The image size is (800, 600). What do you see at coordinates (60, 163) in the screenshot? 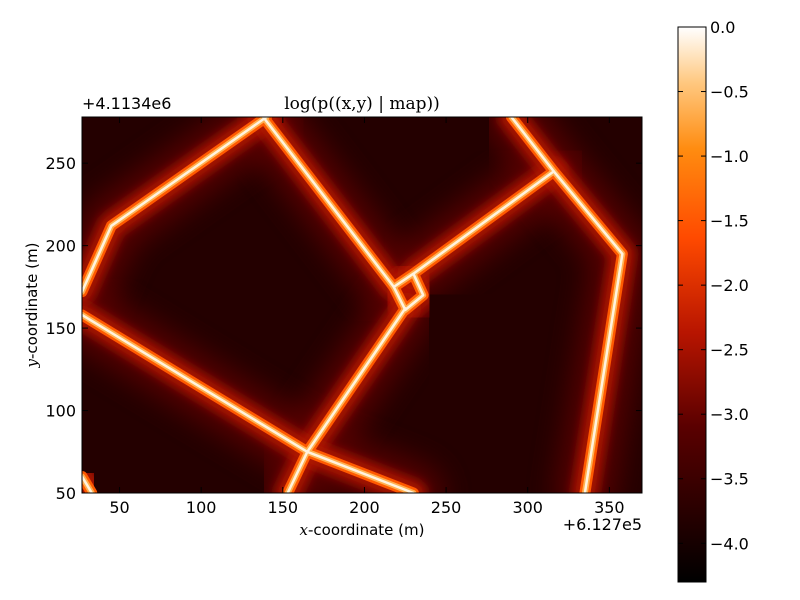
I see `y-tick-label: 250` at bounding box center [60, 163].